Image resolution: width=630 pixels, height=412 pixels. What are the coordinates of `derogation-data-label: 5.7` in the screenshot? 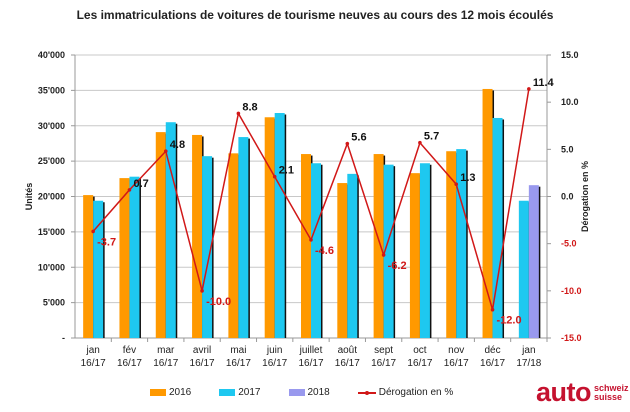 It's located at (431, 137).